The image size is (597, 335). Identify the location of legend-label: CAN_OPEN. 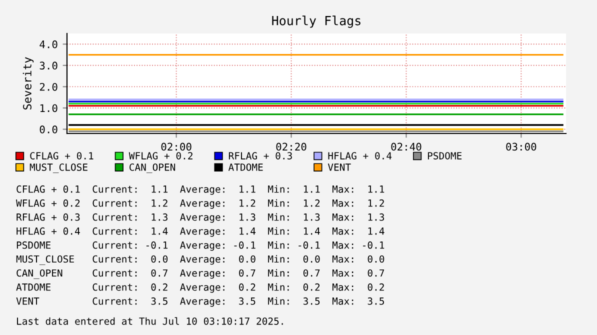
(153, 169).